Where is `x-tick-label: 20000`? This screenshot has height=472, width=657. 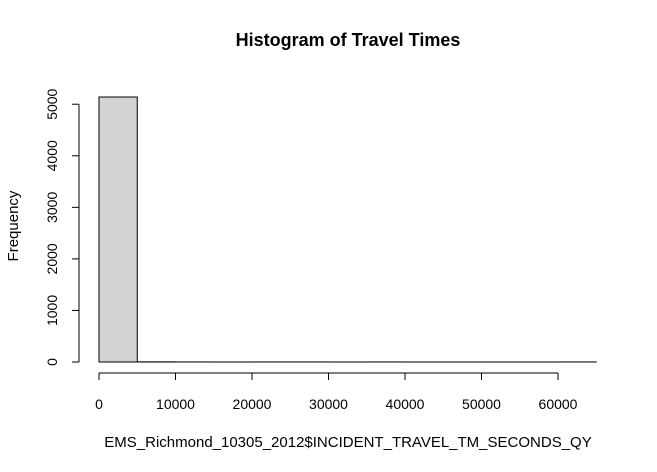
x-tick-label: 20000 is located at coordinates (252, 404).